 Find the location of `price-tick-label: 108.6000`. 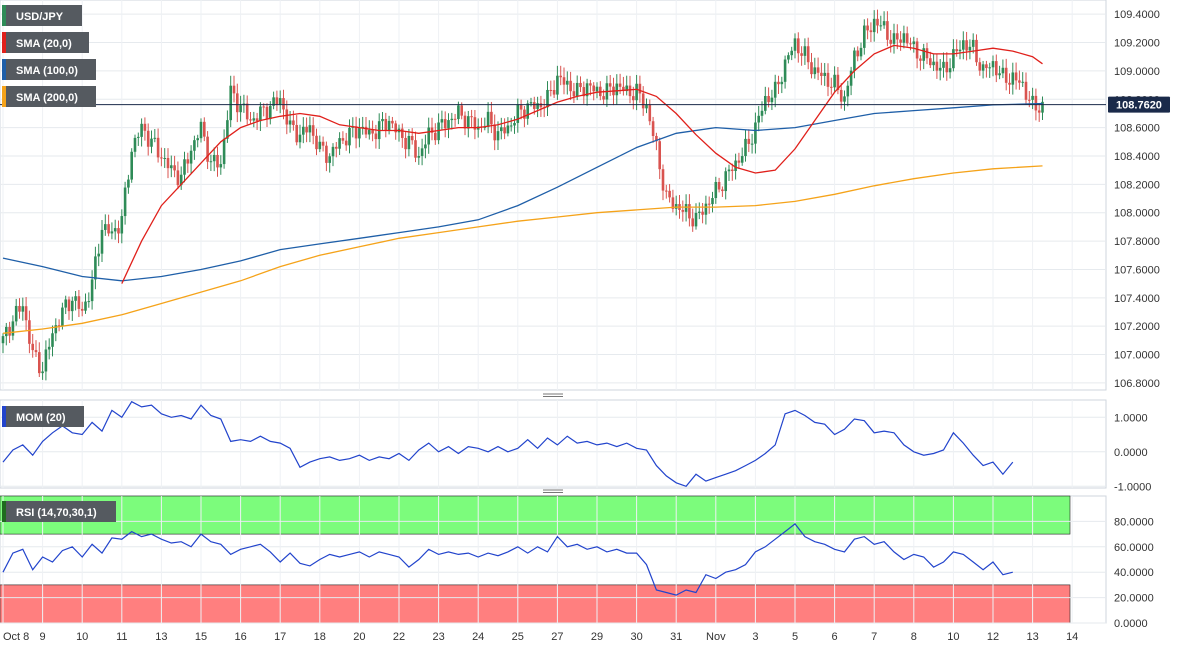

price-tick-label: 108.6000 is located at coordinates (1137, 129).